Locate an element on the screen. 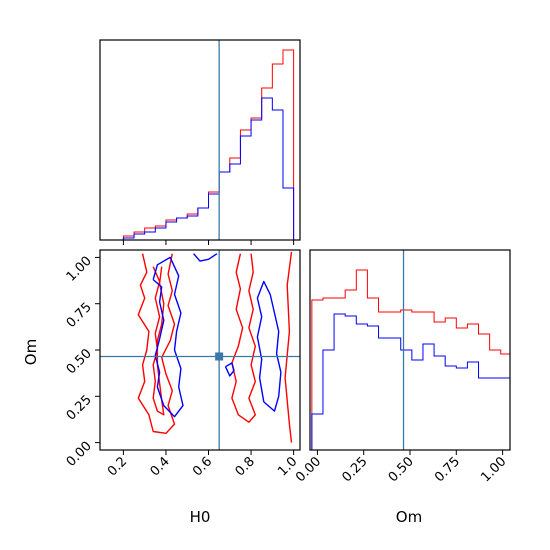  panel-contour-h0-om is located at coordinates (200, 350).